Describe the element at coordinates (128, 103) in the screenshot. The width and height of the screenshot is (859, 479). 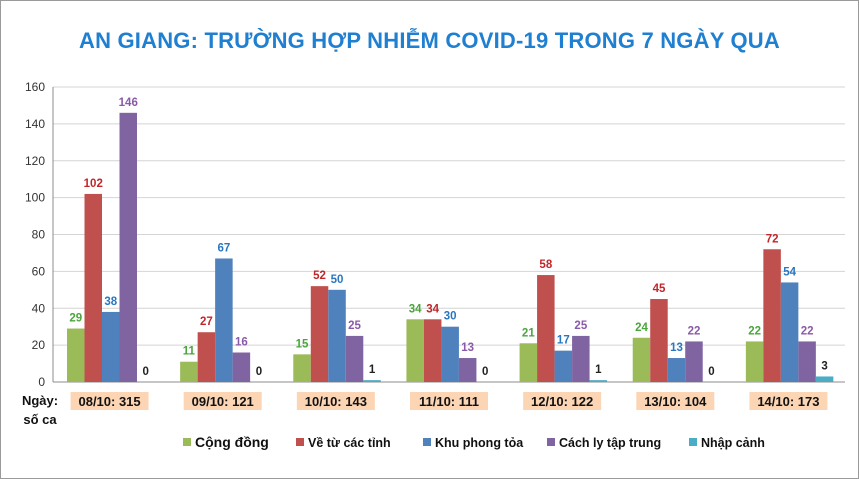
I see `data-label: 146` at that location.